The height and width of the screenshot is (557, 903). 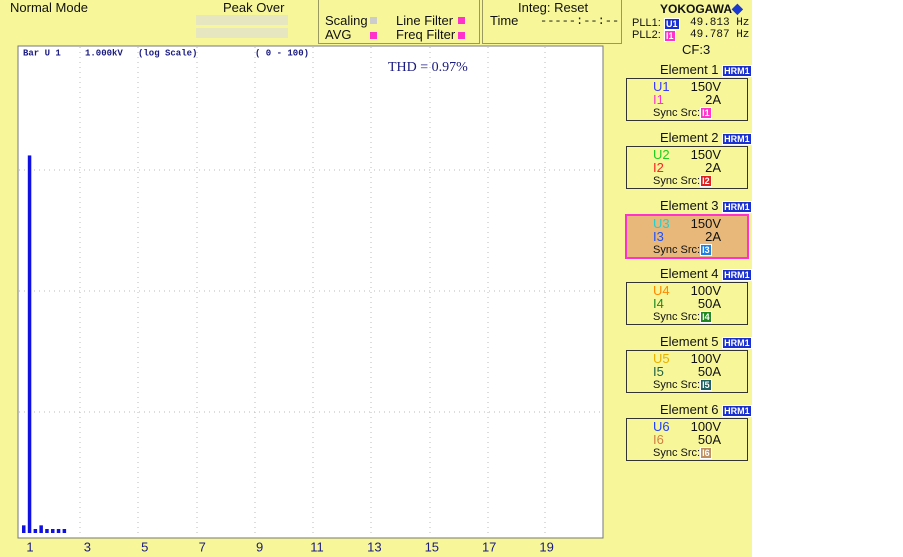 I want to click on line-filter-indicator, so click(x=461, y=20).